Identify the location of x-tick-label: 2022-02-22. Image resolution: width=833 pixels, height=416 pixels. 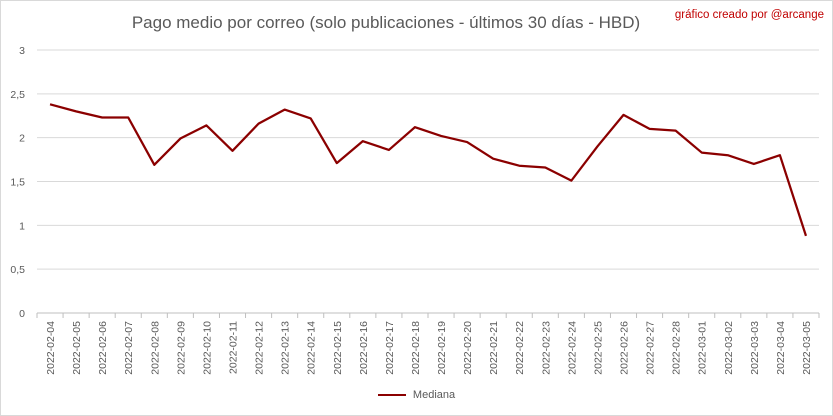
(520, 348).